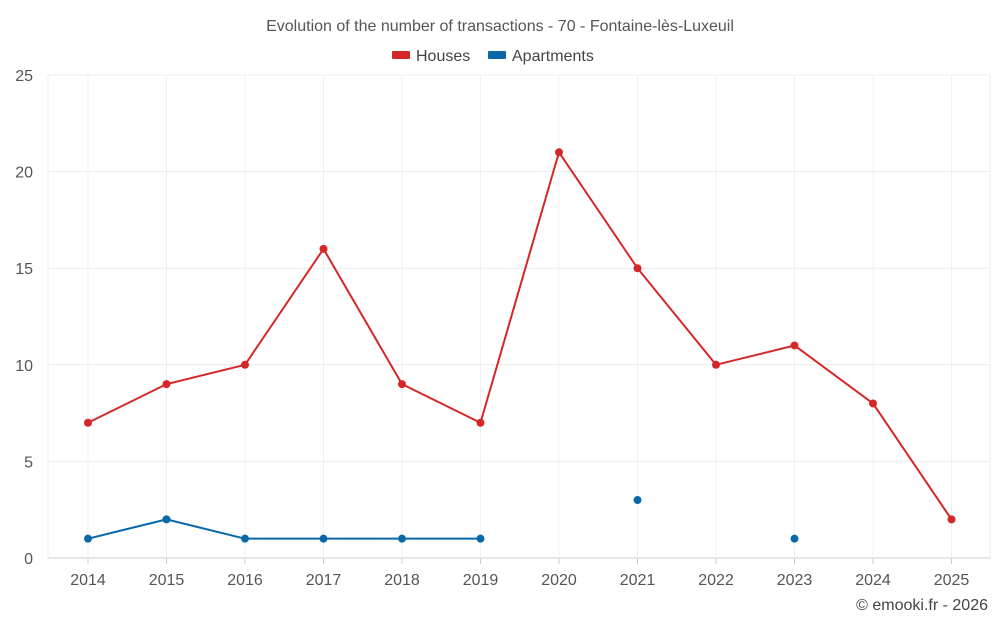  Describe the element at coordinates (559, 152) in the screenshot. I see `data-point-houses-2020` at that location.